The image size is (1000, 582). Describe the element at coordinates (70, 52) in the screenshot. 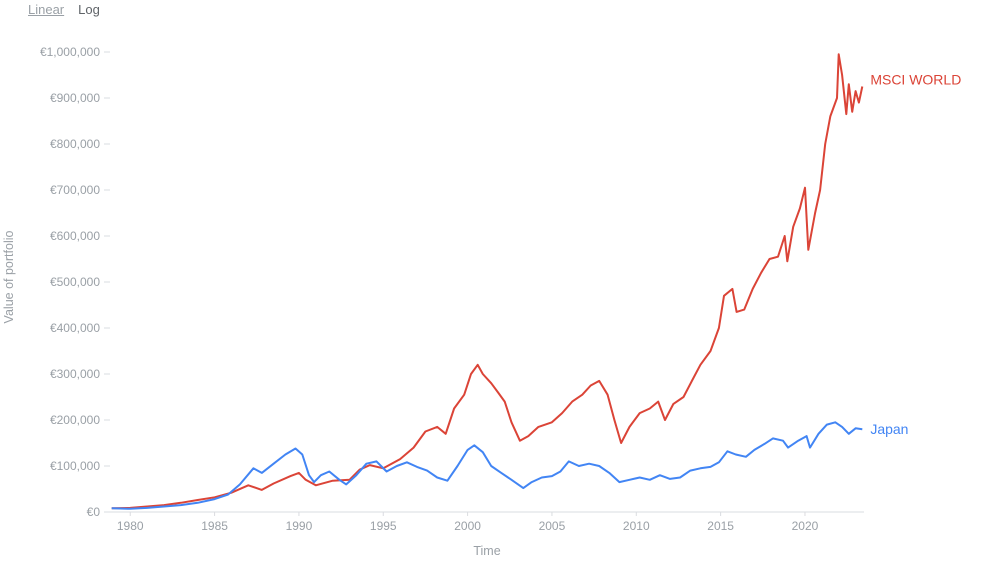

I see `y-tick-label: €1,000,000` at that location.